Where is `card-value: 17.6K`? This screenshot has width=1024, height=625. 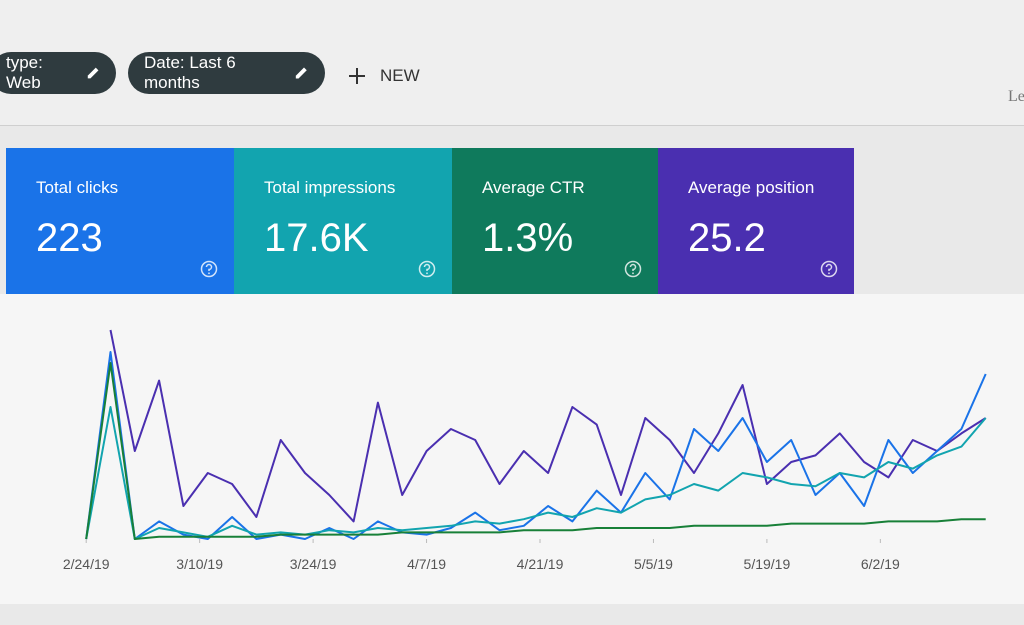 card-value: 17.6K is located at coordinates (316, 238).